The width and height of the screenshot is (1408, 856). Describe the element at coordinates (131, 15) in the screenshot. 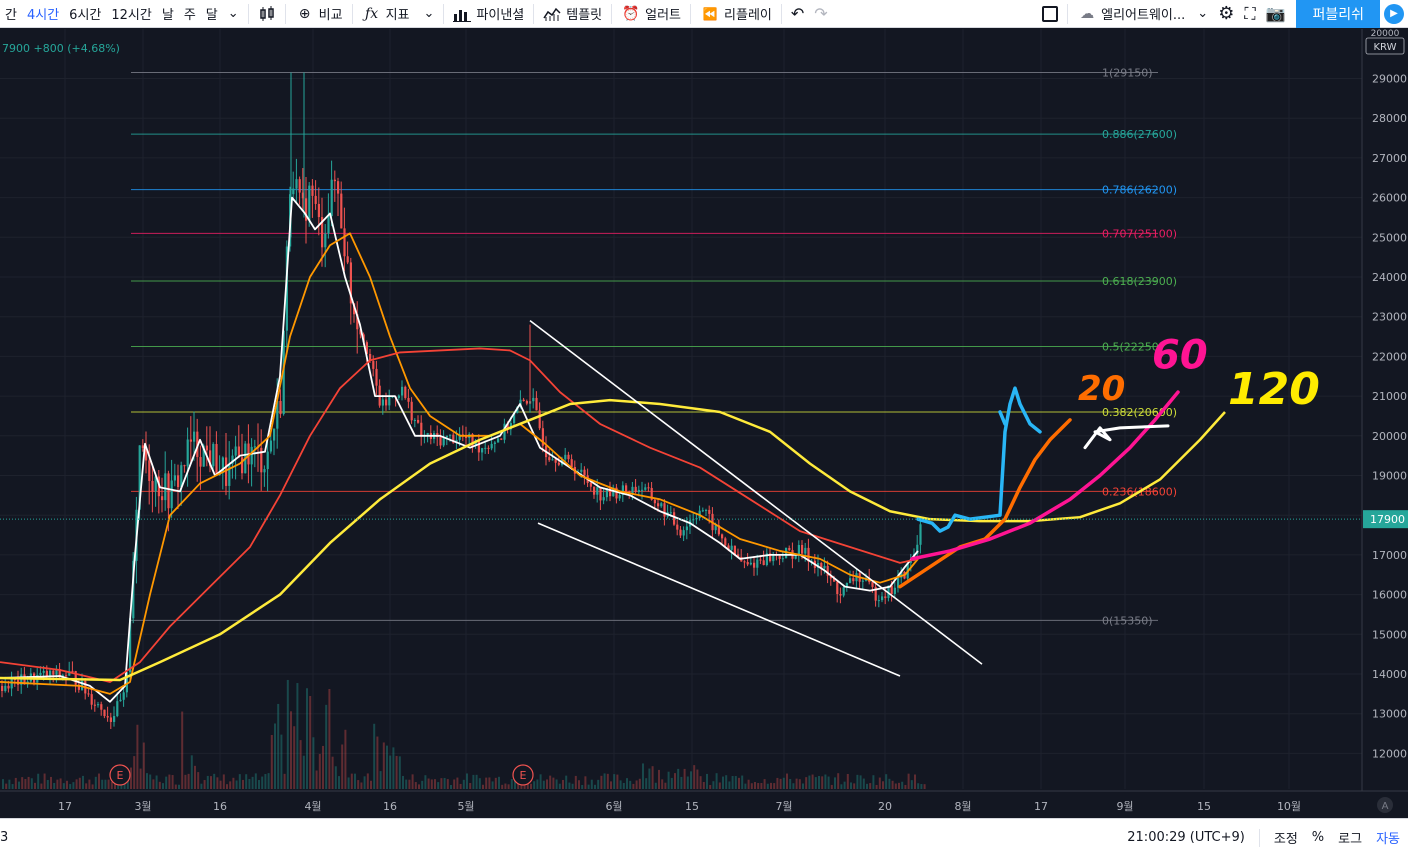

I see `interval-12h: 12시간` at that location.